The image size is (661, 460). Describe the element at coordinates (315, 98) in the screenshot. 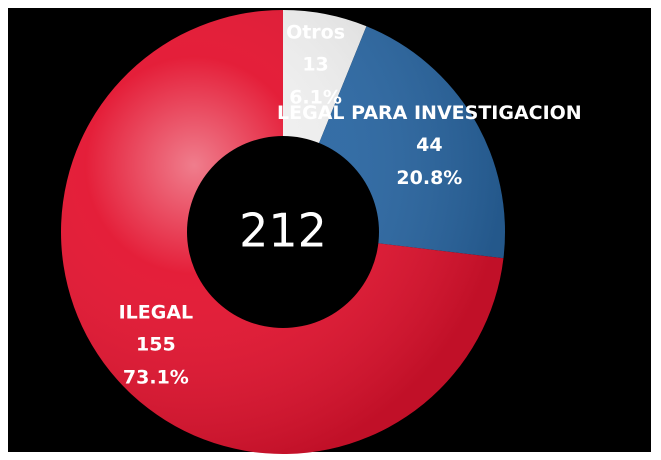

I see `slice-percent: 6.1%` at that location.